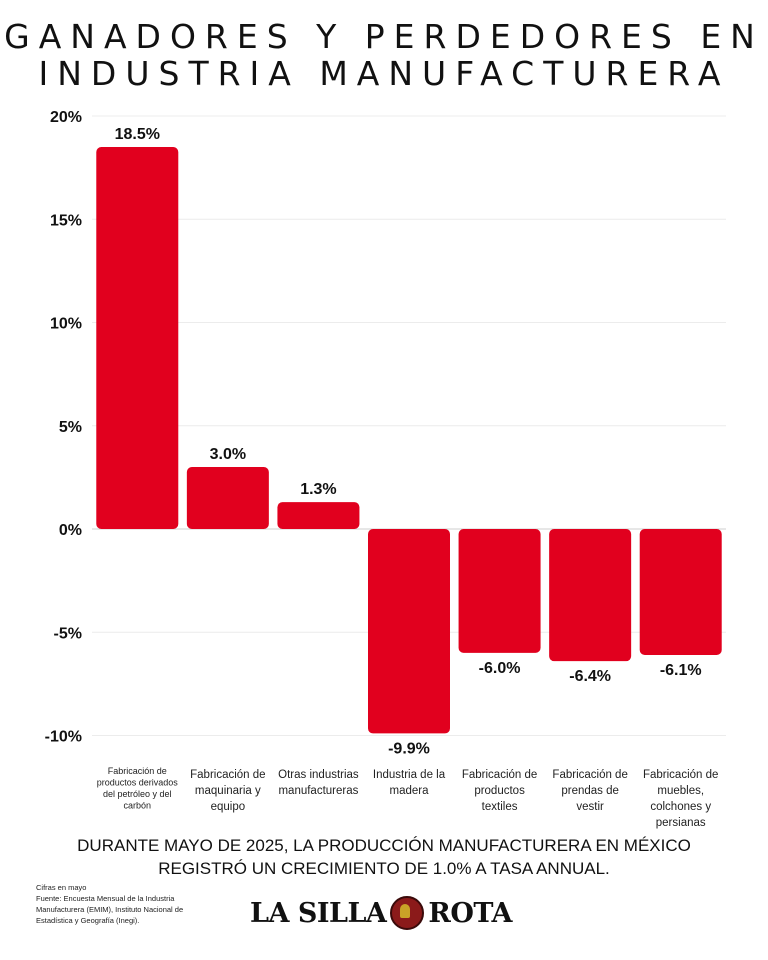 The image size is (768, 960). Describe the element at coordinates (63, 737) in the screenshot. I see `y-tick-label: -10%` at that location.